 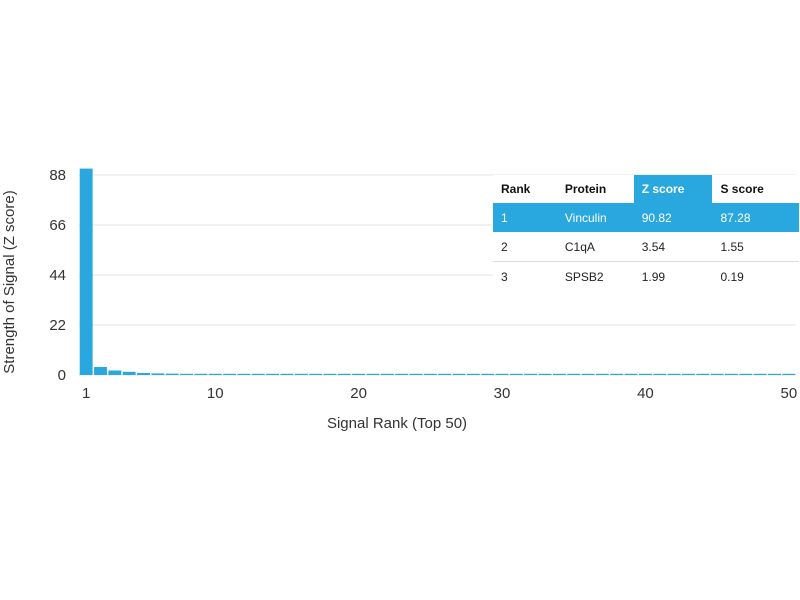 I want to click on x-tick-label: 10, so click(x=215, y=393).